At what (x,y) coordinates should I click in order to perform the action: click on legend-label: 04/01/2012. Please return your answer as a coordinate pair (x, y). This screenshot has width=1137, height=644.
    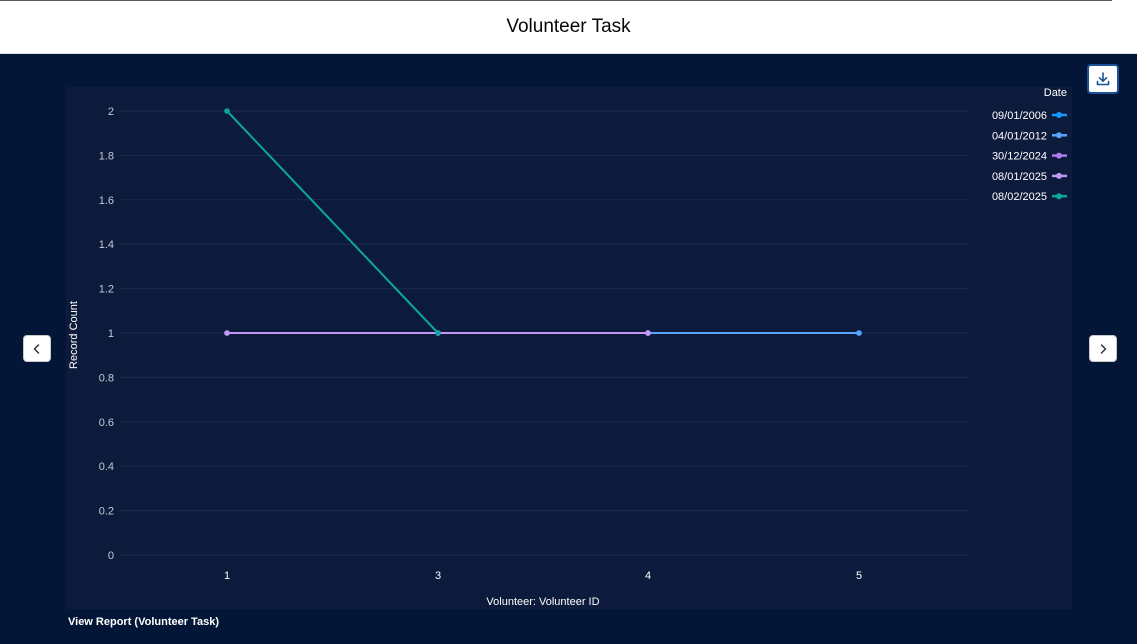
    Looking at the image, I should click on (1019, 136).